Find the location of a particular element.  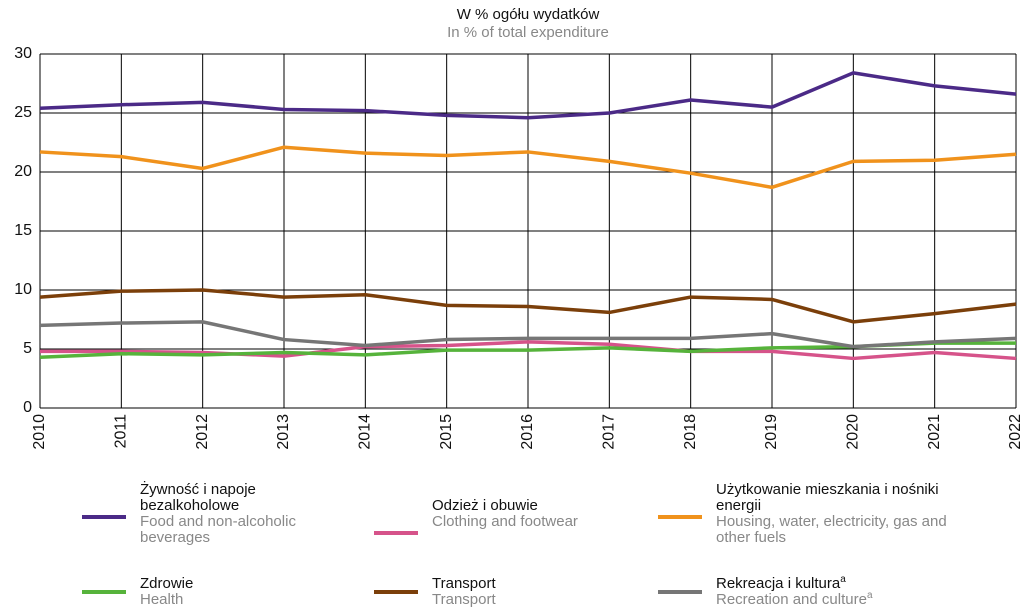

chart-subtitle: In % of total expenditure is located at coordinates (528, 32).